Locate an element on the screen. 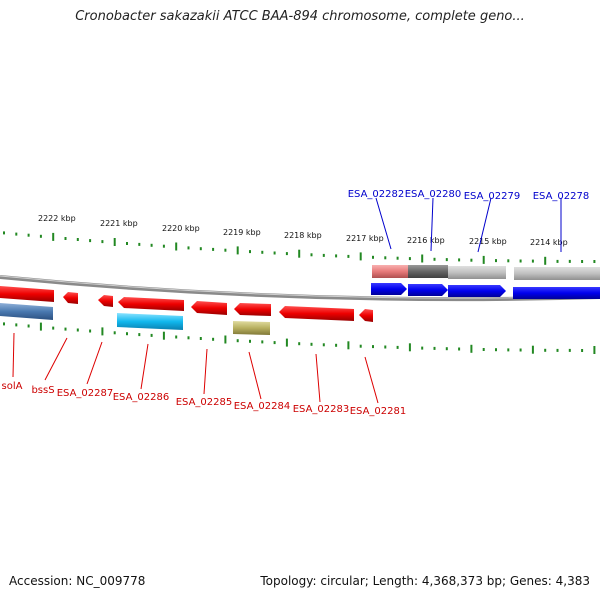 The width and height of the screenshot is (600, 600). gene-label: ESA_02285 is located at coordinates (204, 402).